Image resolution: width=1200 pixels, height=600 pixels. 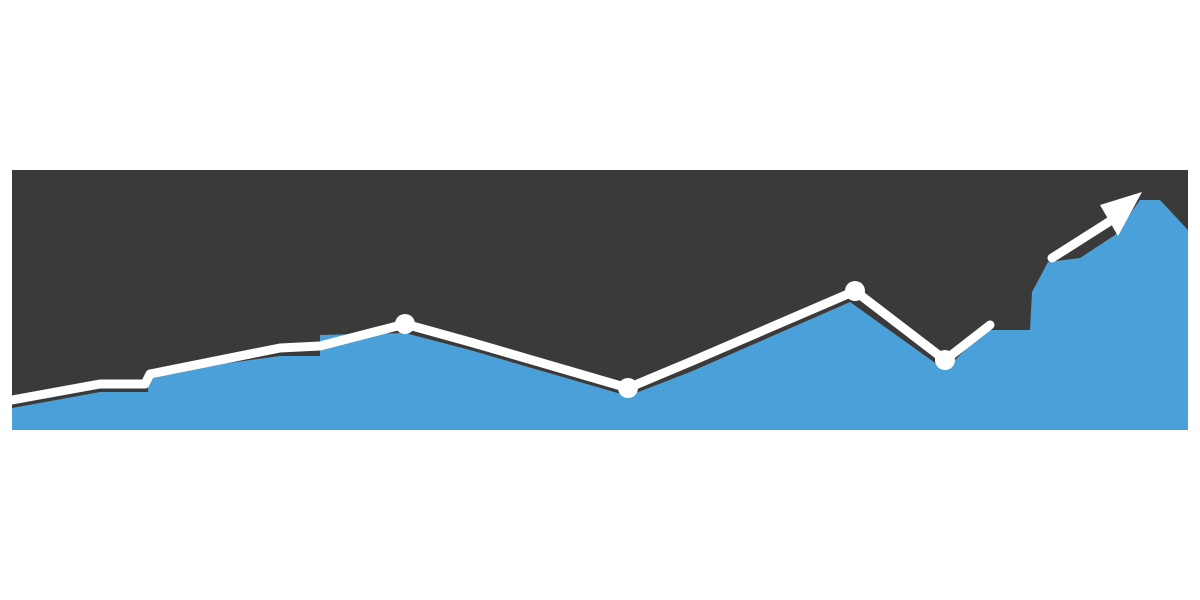 I want to click on arrow-shaft, so click(x=1083, y=238).